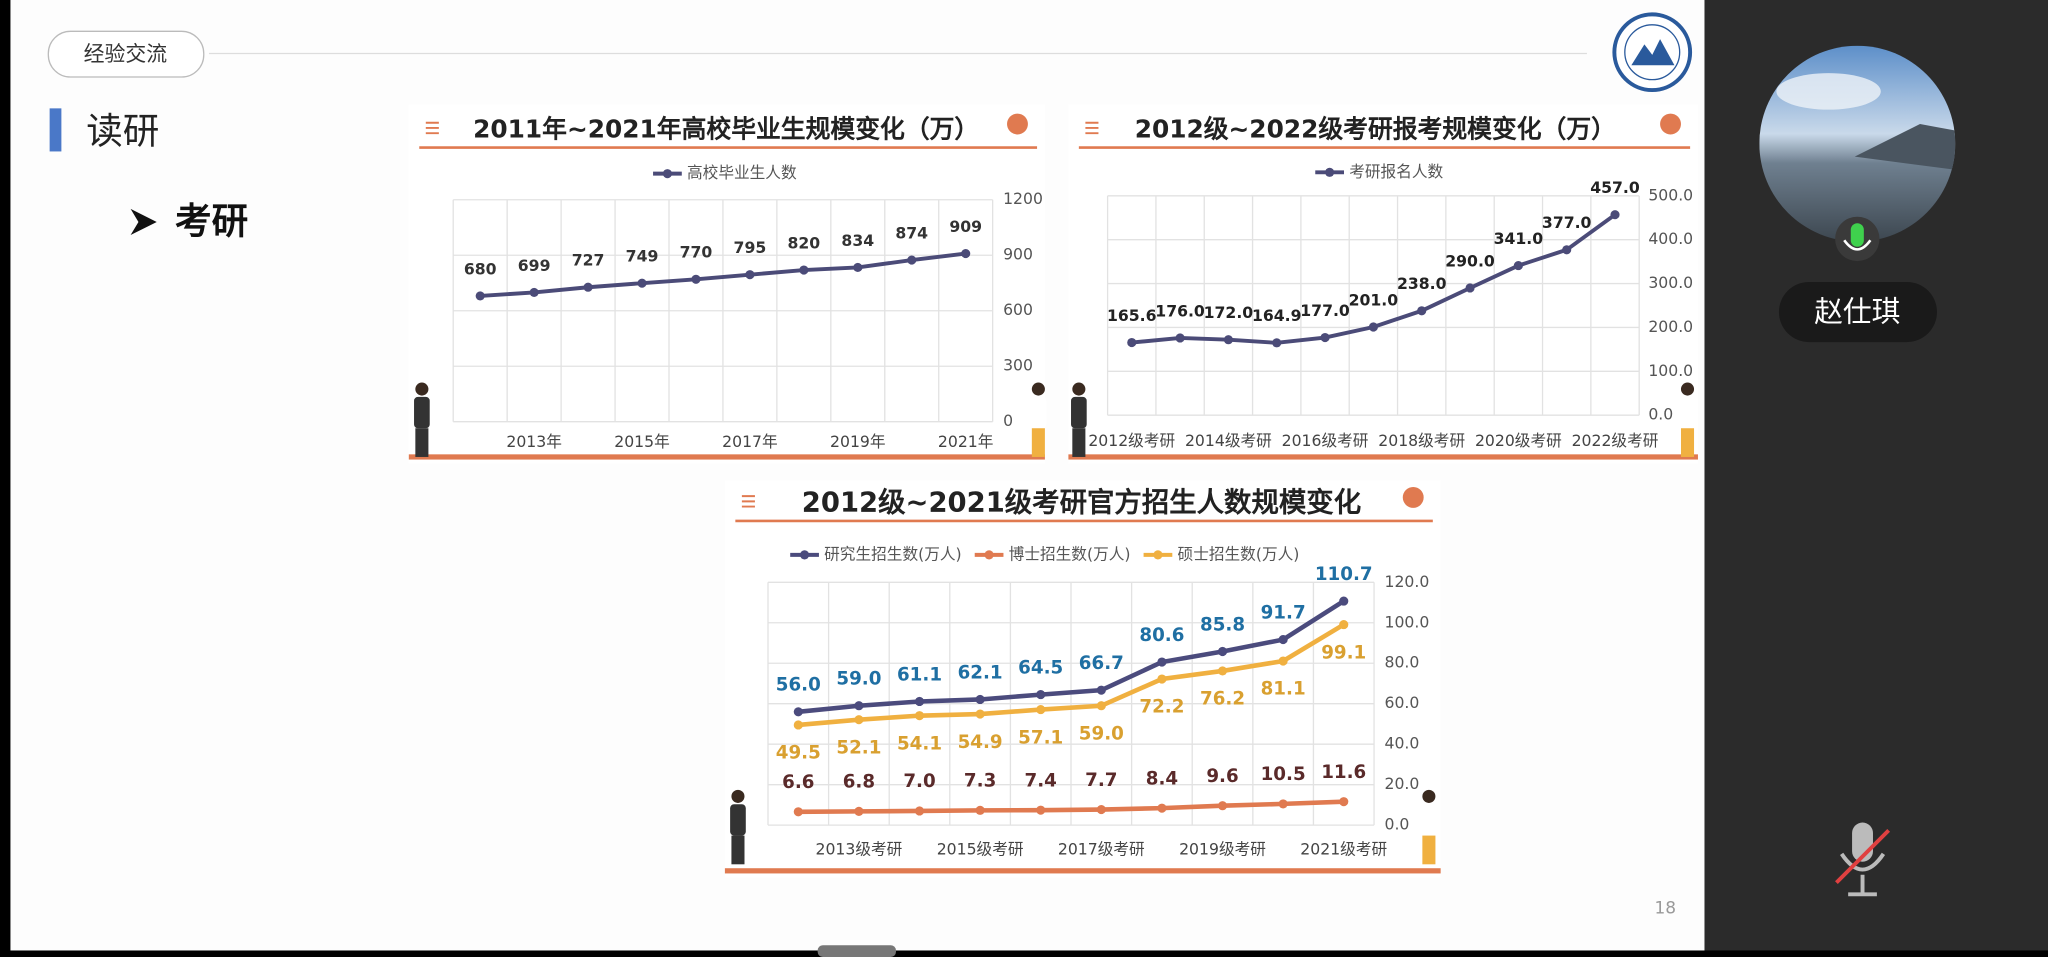 This screenshot has width=2048, height=957. I want to click on y-tick-label: 200.0, so click(1670, 326).